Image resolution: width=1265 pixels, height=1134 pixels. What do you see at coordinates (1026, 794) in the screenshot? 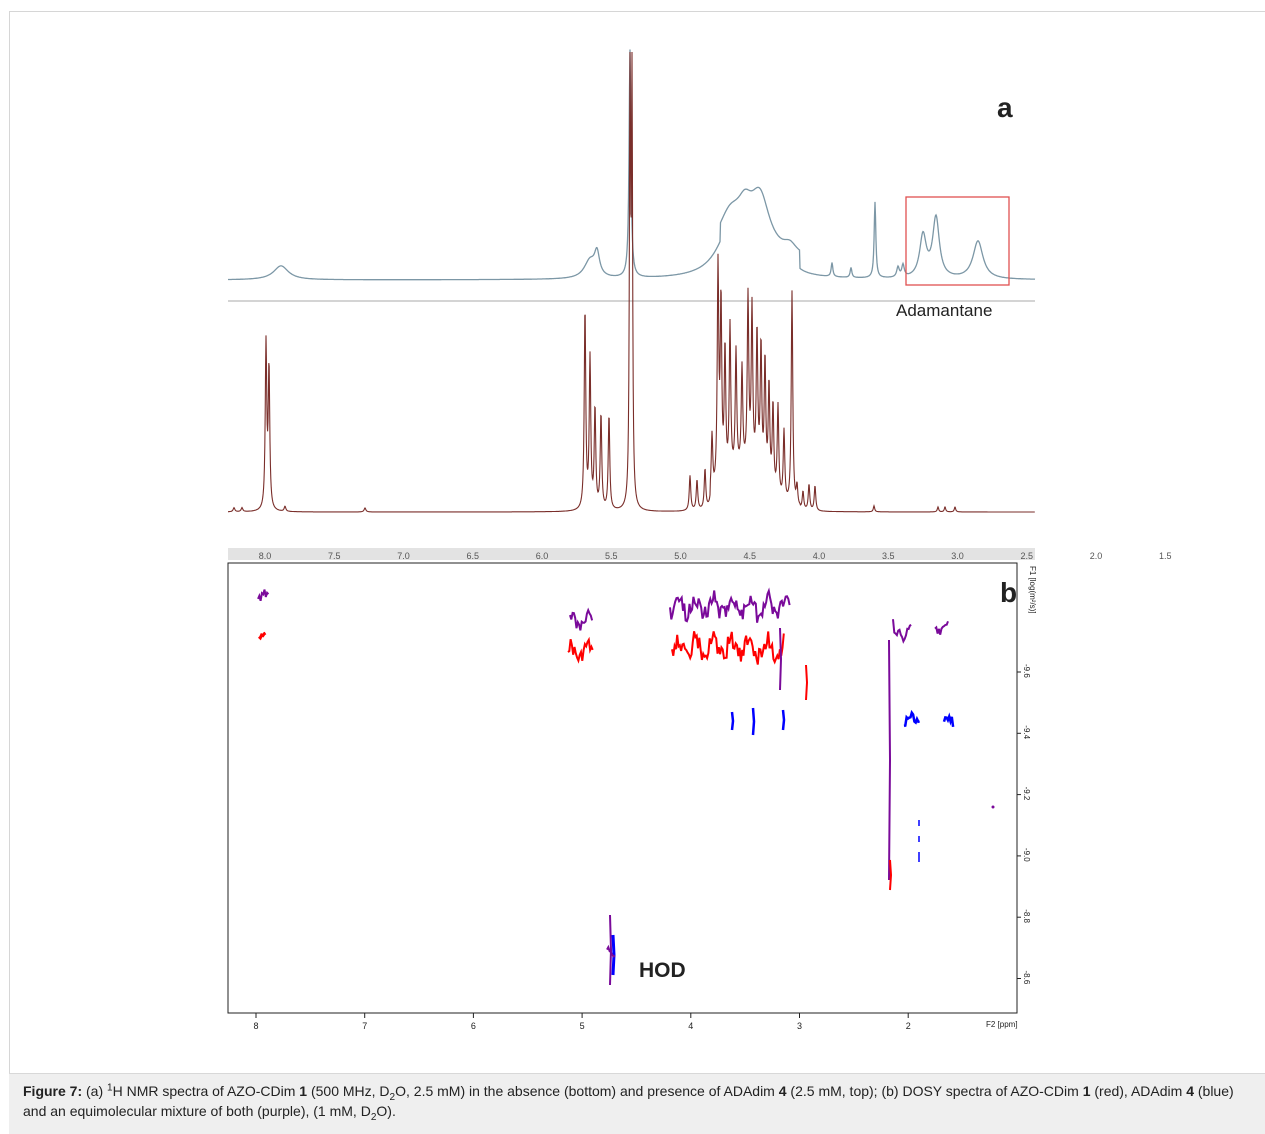
I see `dosy-y-tick-label: -9.2` at bounding box center [1026, 794].